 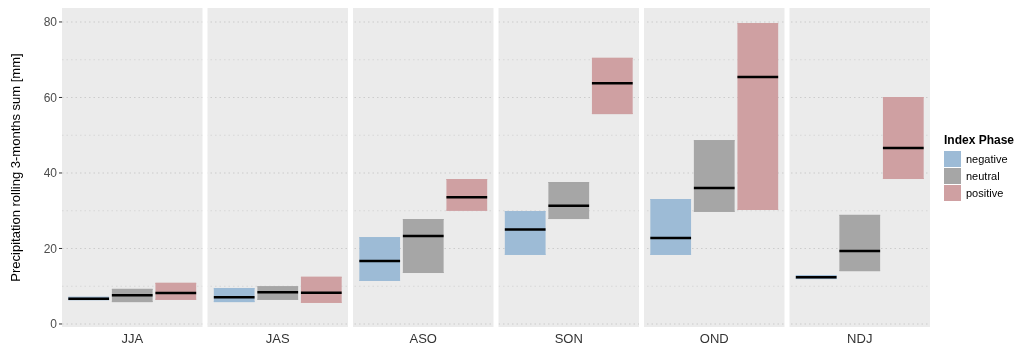 I want to click on legend-label: neutral, so click(x=983, y=175).